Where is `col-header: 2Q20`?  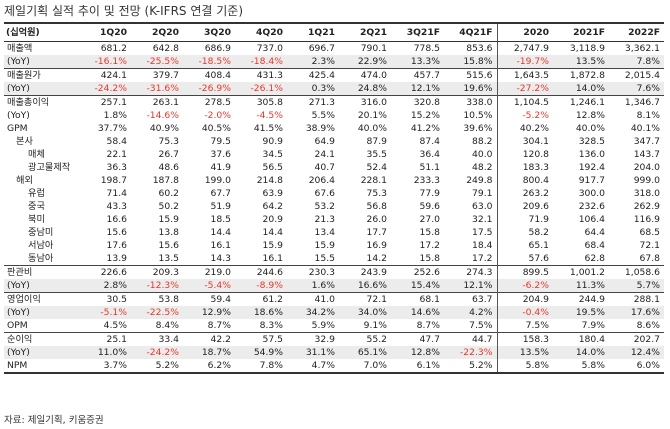 col-header: 2Q20 is located at coordinates (157, 32).